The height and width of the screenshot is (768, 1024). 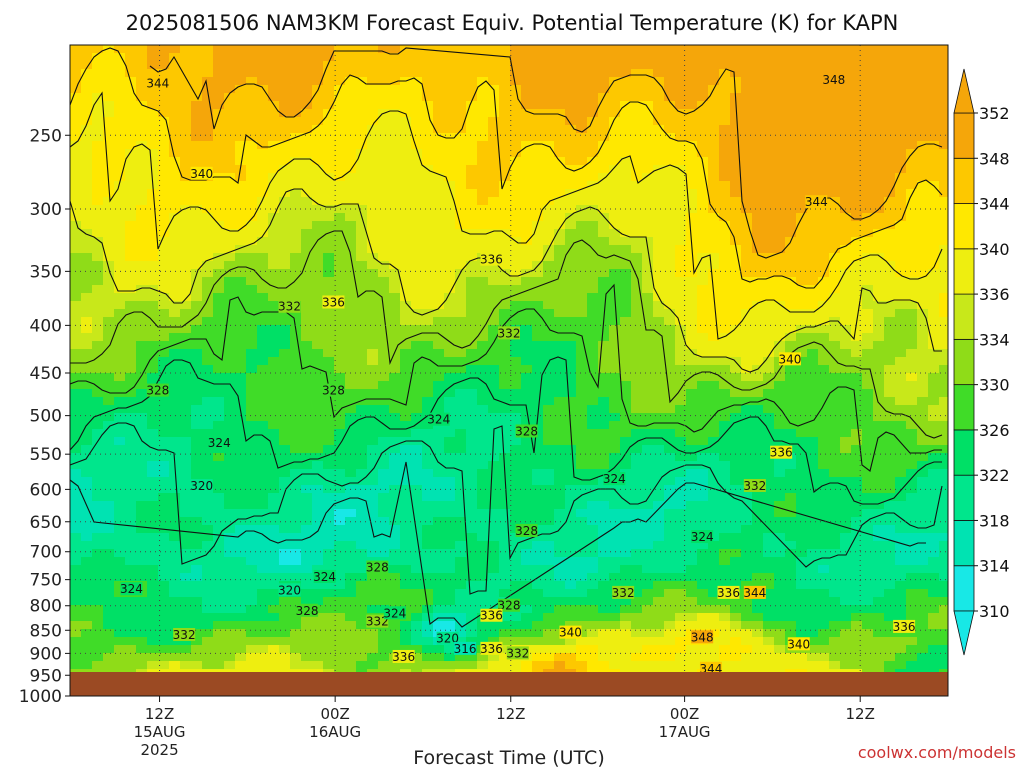 I want to click on y-tick-label: 250, so click(x=46, y=136).